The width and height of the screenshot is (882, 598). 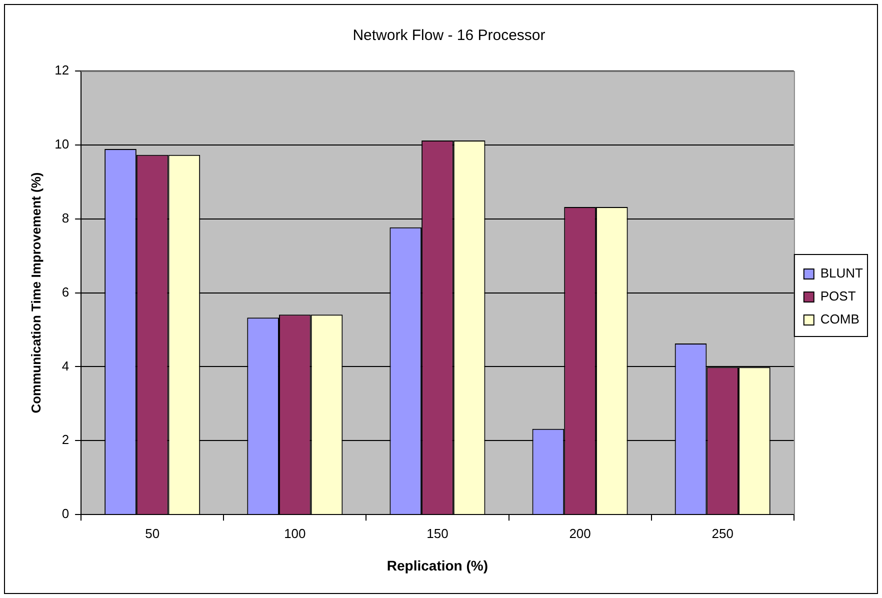 What do you see at coordinates (152, 533) in the screenshot?
I see `x-tick-label: 50` at bounding box center [152, 533].